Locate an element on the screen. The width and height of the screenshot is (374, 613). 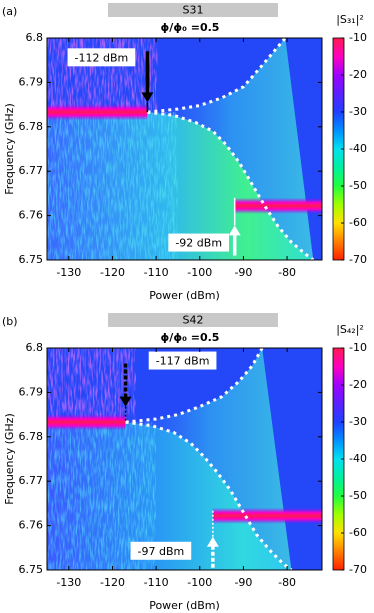
annotation-text: -112 dBm is located at coordinates (102, 57).